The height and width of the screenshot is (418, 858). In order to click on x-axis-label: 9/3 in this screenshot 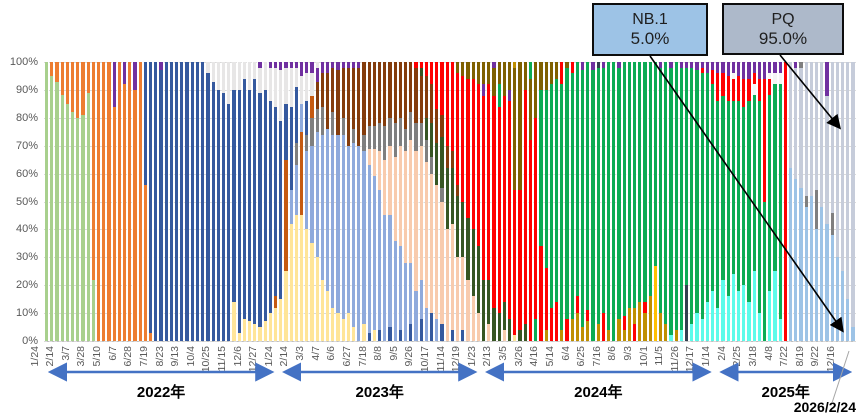, I will do `click(627, 353)`.